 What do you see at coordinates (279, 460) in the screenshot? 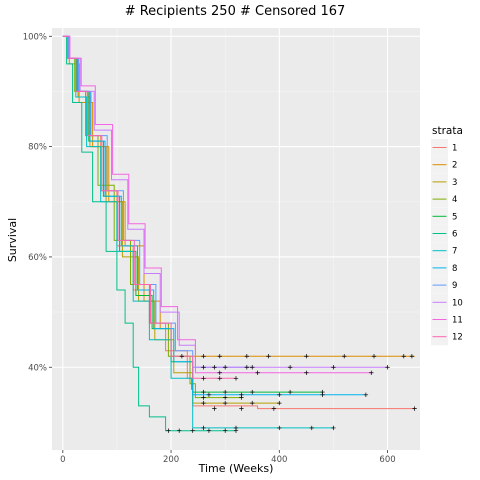
I see `x-tick-label: 400` at bounding box center [279, 460].